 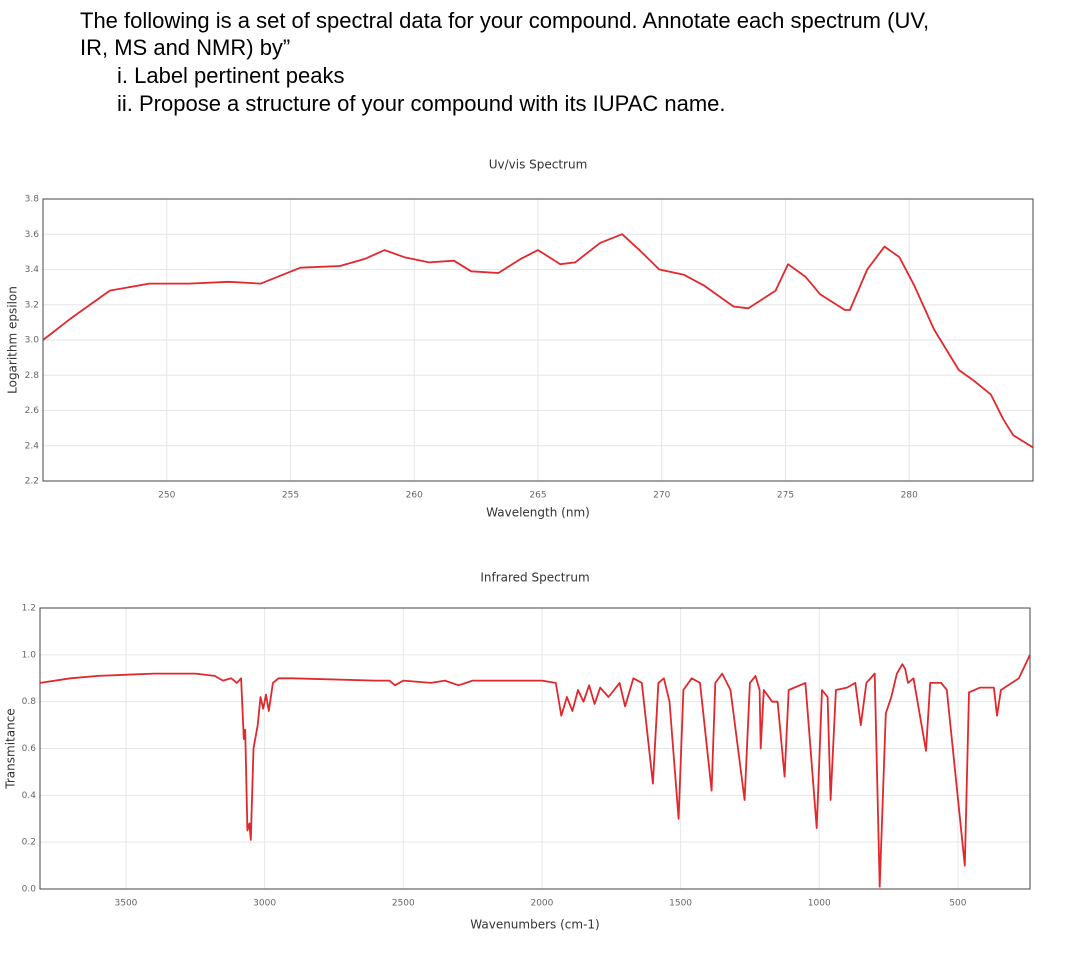 I want to click on x-tick-label: 500, so click(x=957, y=904).